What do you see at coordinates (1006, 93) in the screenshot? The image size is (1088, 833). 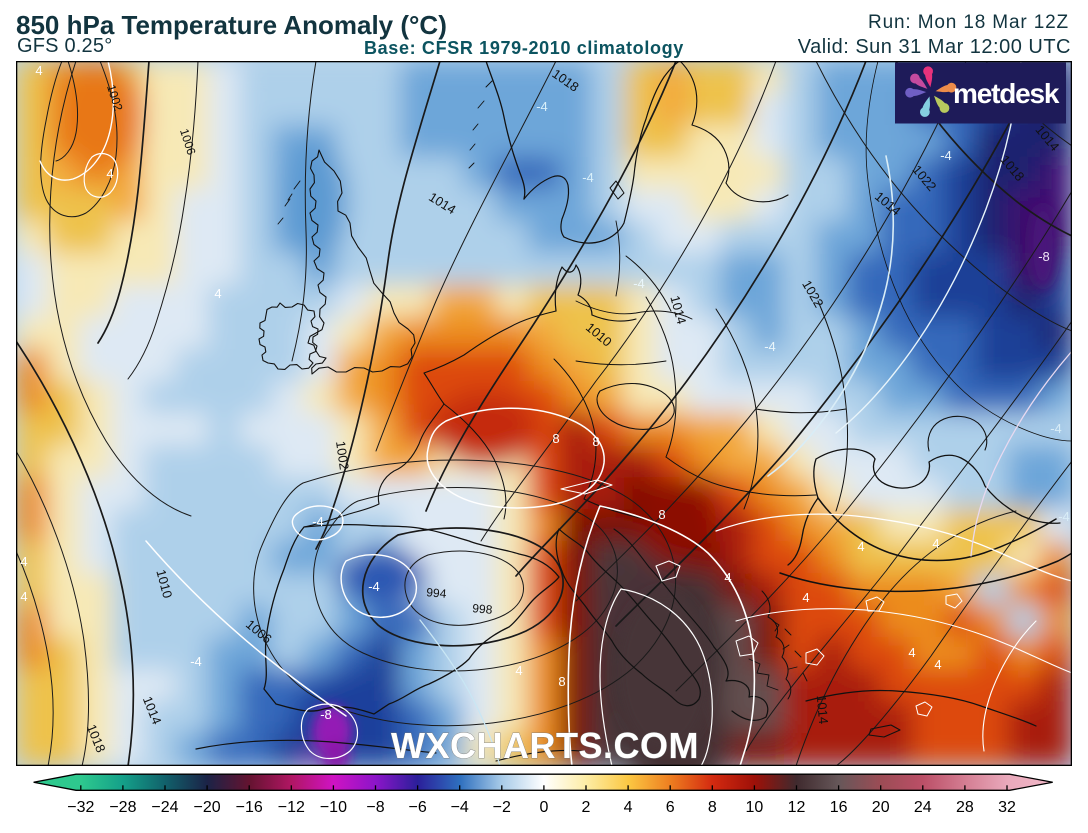 I see `svg-text: metdesk` at bounding box center [1006, 93].